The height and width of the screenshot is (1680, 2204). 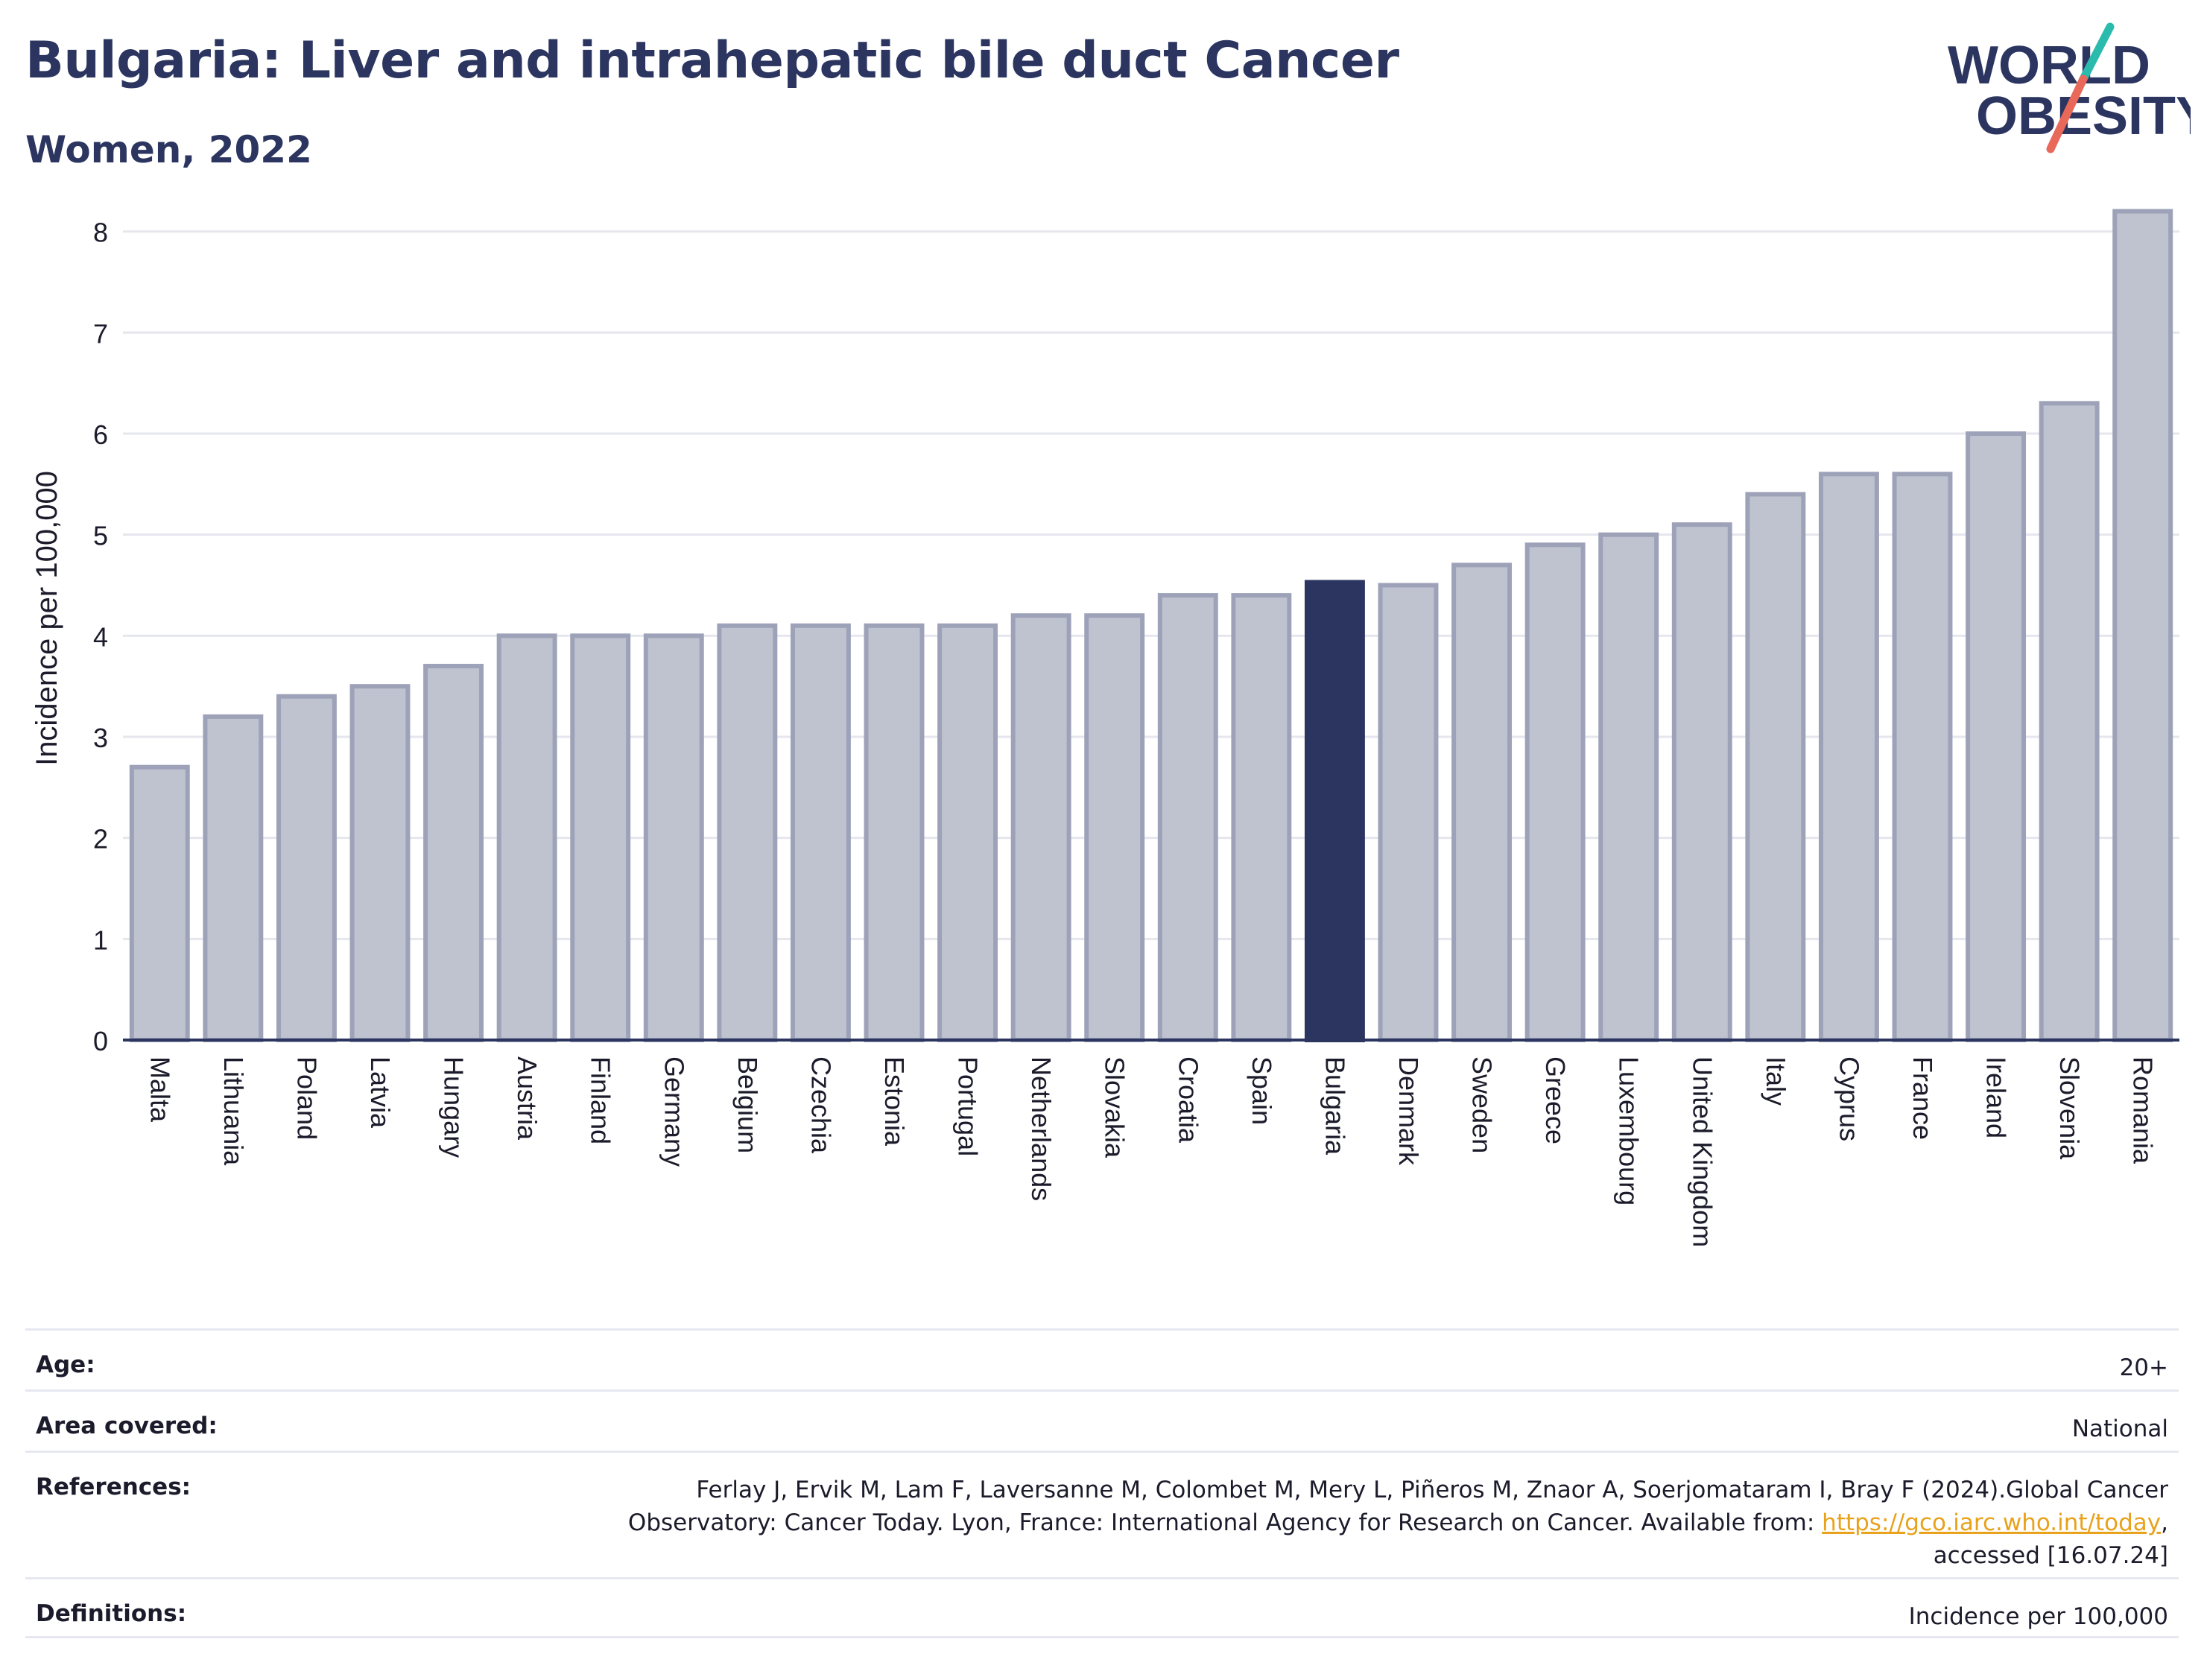 I want to click on y-tick-label: 4, so click(x=100, y=636).